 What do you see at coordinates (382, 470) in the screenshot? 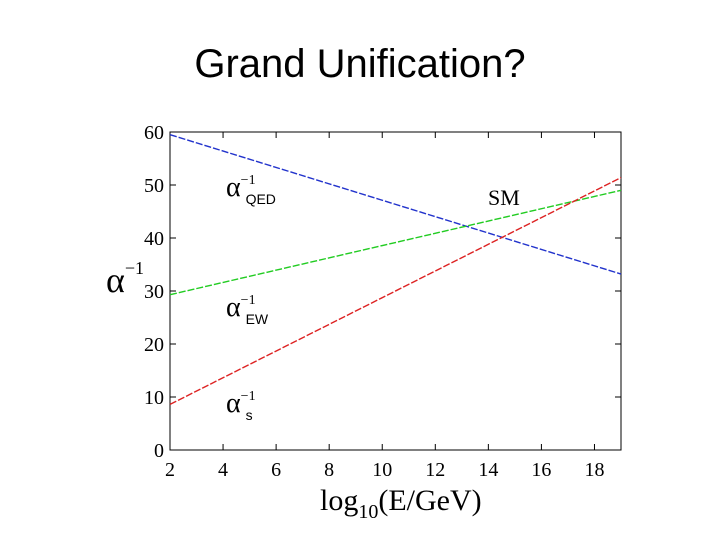
I see `x-tick-label: 10` at bounding box center [382, 470].